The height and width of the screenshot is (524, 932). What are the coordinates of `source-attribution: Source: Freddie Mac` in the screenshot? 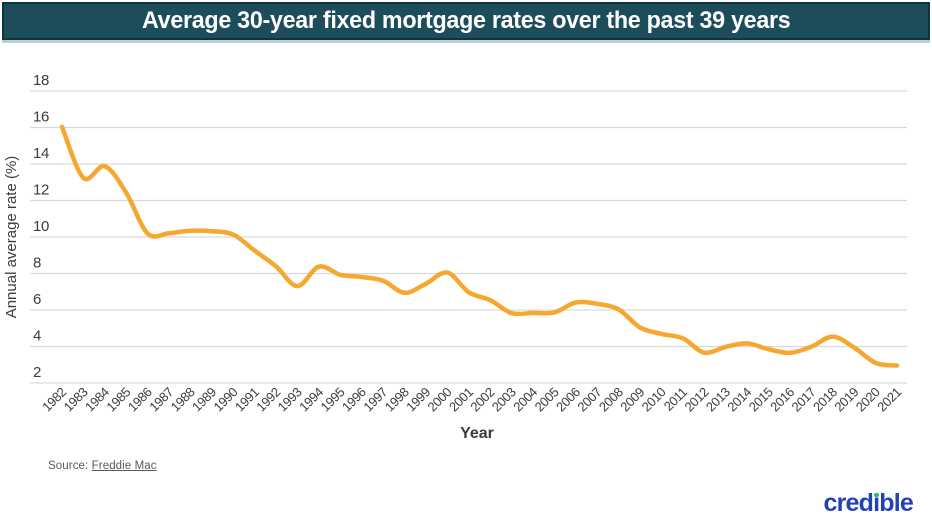 It's located at (102, 466).